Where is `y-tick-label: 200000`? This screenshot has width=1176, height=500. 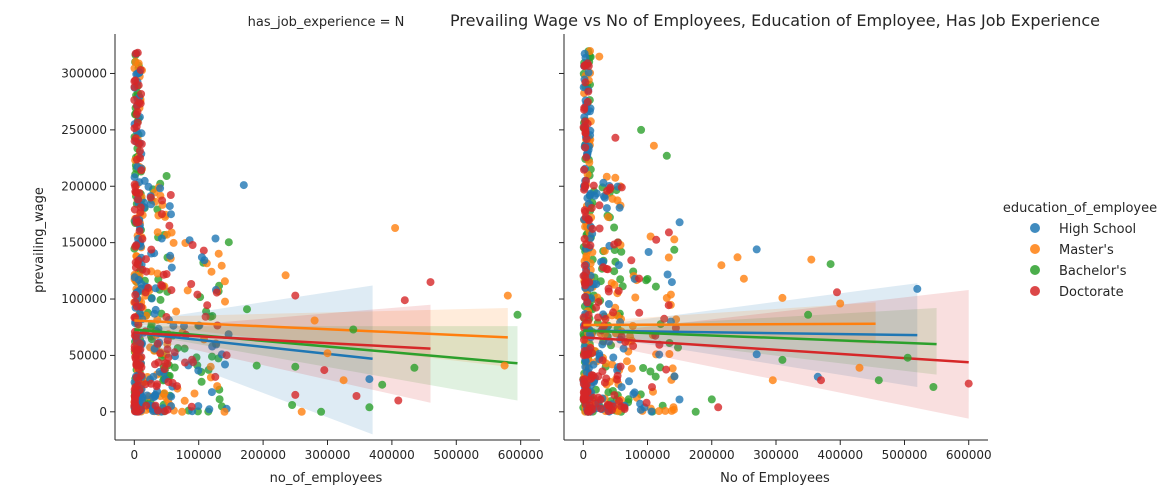
y-tick-label: 200000 is located at coordinates (84, 186).